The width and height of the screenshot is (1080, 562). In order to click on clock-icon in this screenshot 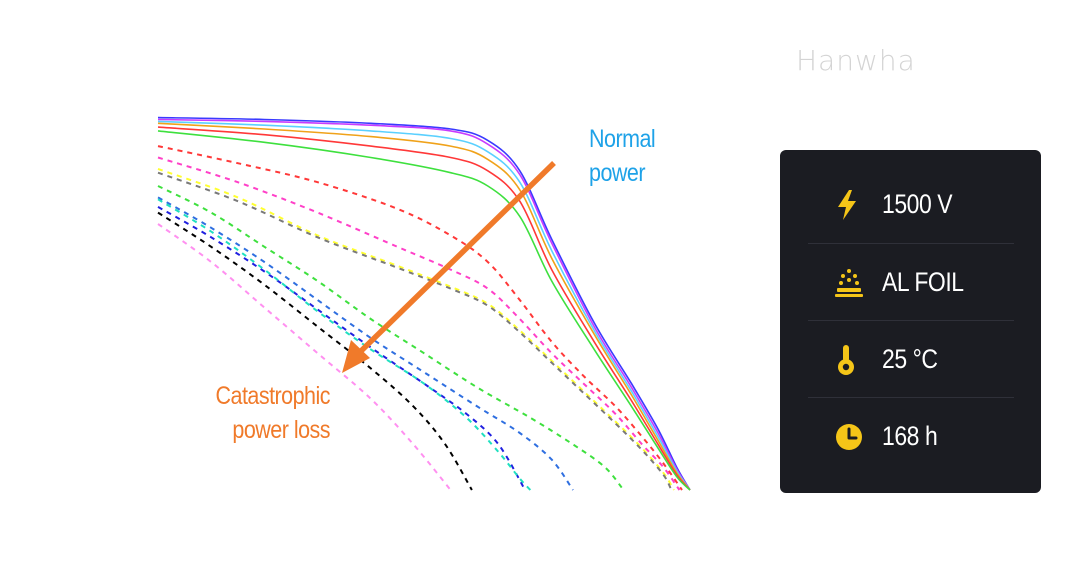, I will do `click(858, 437)`.